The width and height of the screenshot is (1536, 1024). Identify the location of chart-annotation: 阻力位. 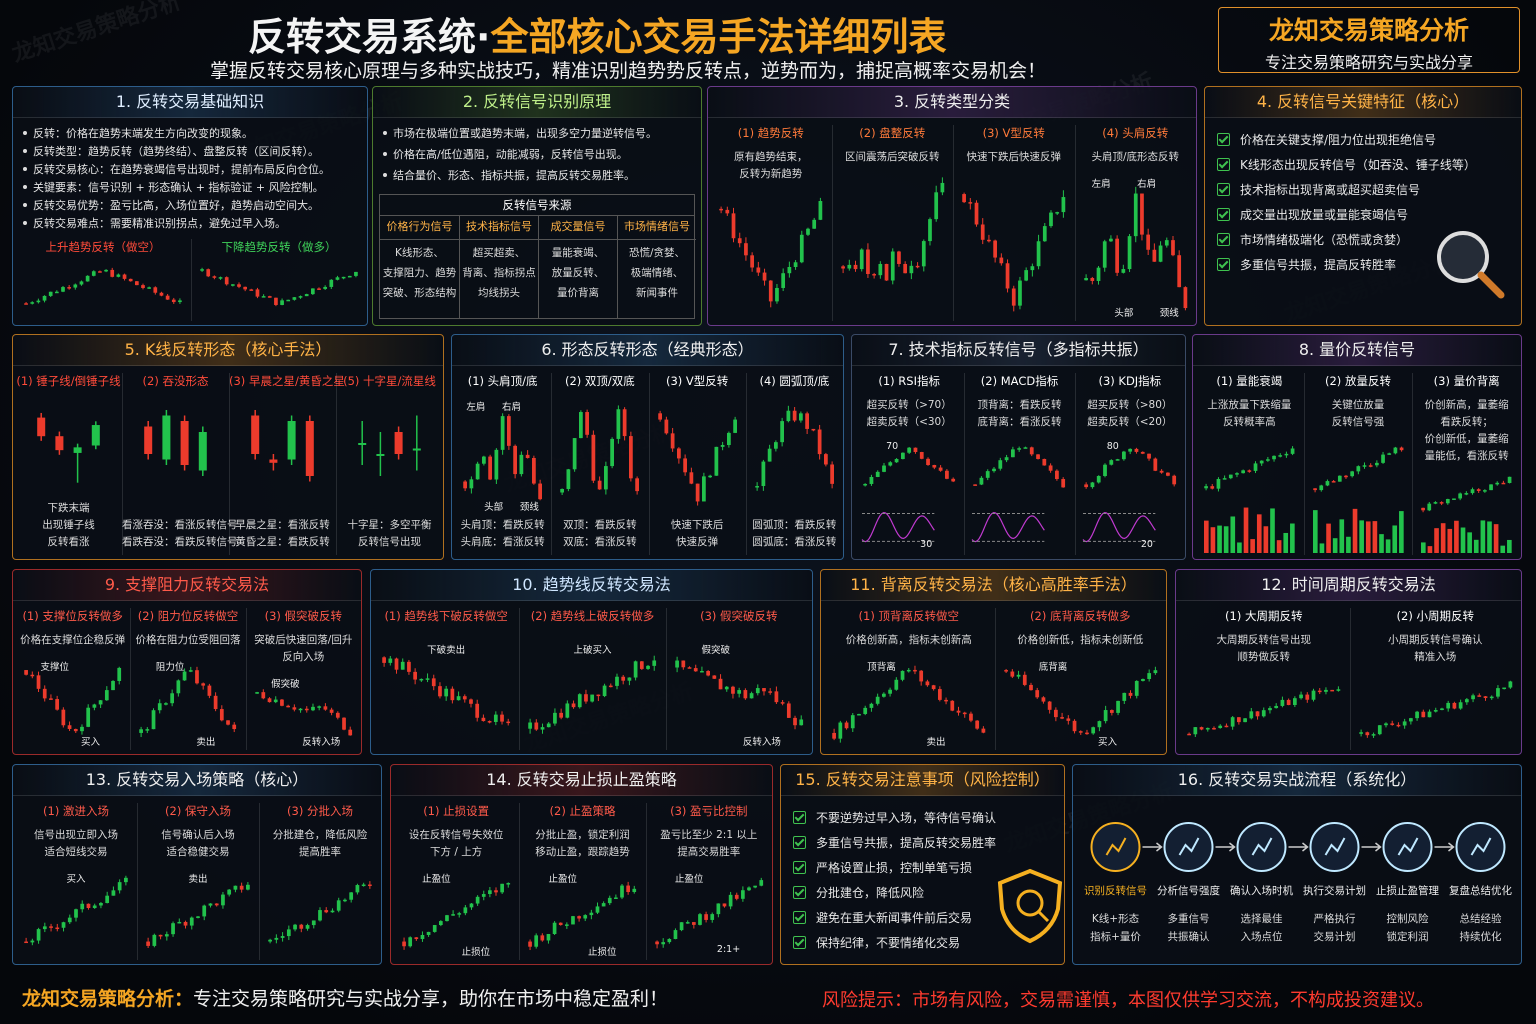
(170, 667).